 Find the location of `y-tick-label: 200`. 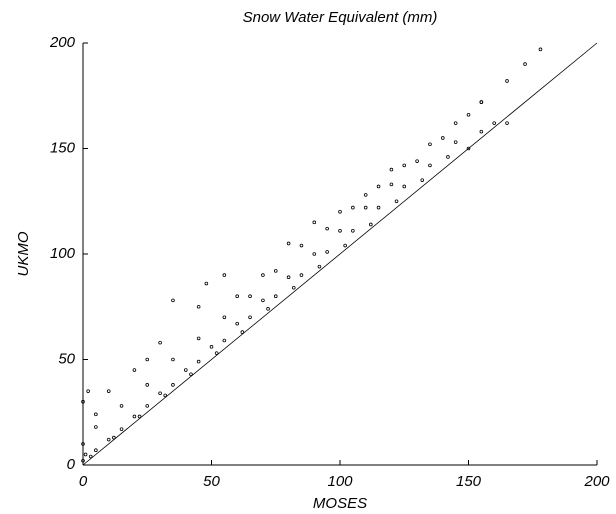

y-tick-label: 200 is located at coordinates (62, 42).